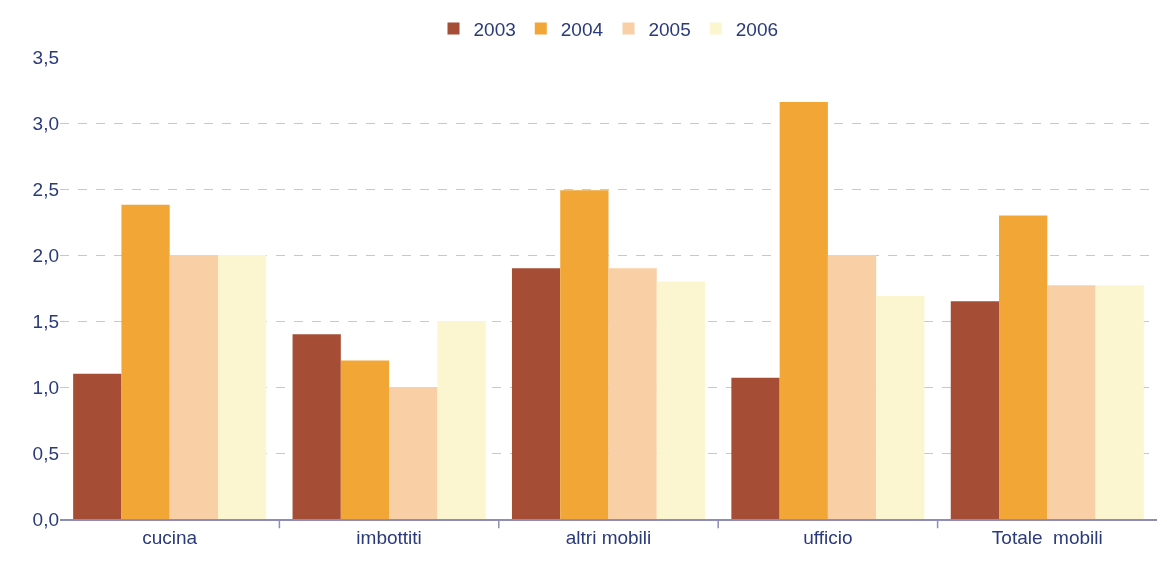 This screenshot has height=564, width=1167. I want to click on legend-label: 2003, so click(494, 30).